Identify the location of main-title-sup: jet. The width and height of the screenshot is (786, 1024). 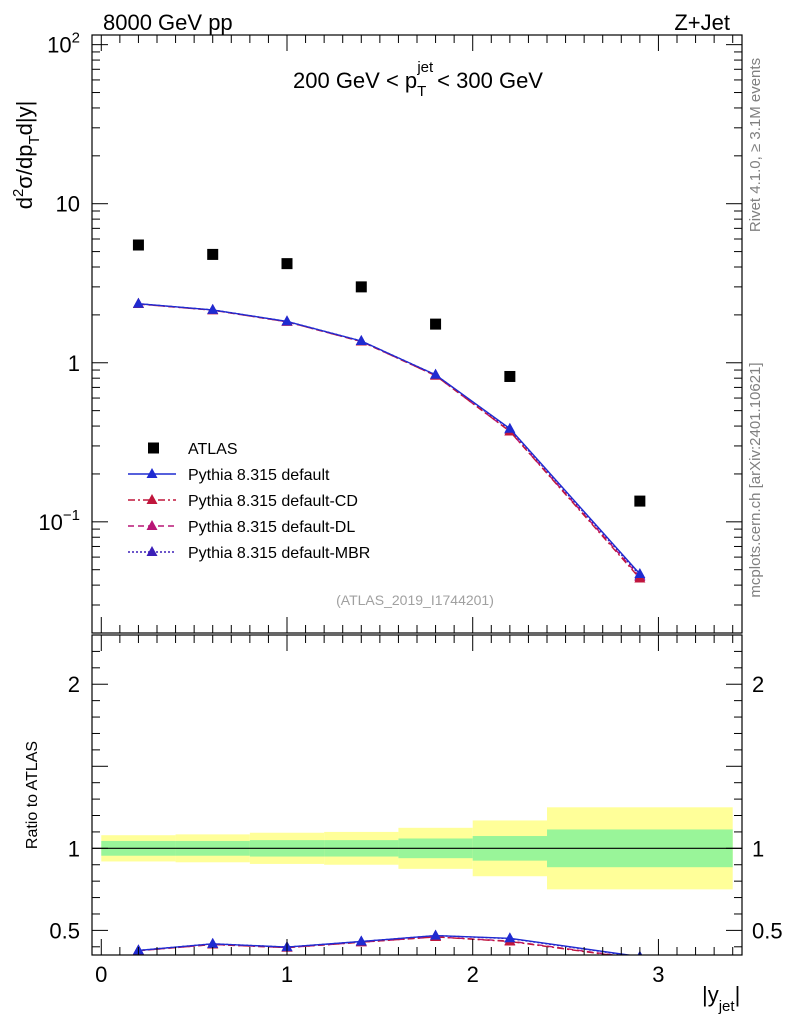
(425, 67).